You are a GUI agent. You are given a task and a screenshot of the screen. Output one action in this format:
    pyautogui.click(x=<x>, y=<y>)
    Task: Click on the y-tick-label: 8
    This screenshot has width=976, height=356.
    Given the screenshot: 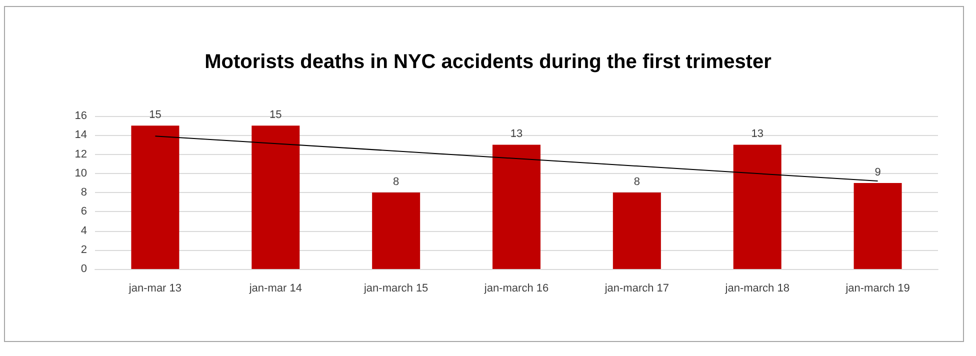 What is the action you would take?
    pyautogui.click(x=83, y=192)
    